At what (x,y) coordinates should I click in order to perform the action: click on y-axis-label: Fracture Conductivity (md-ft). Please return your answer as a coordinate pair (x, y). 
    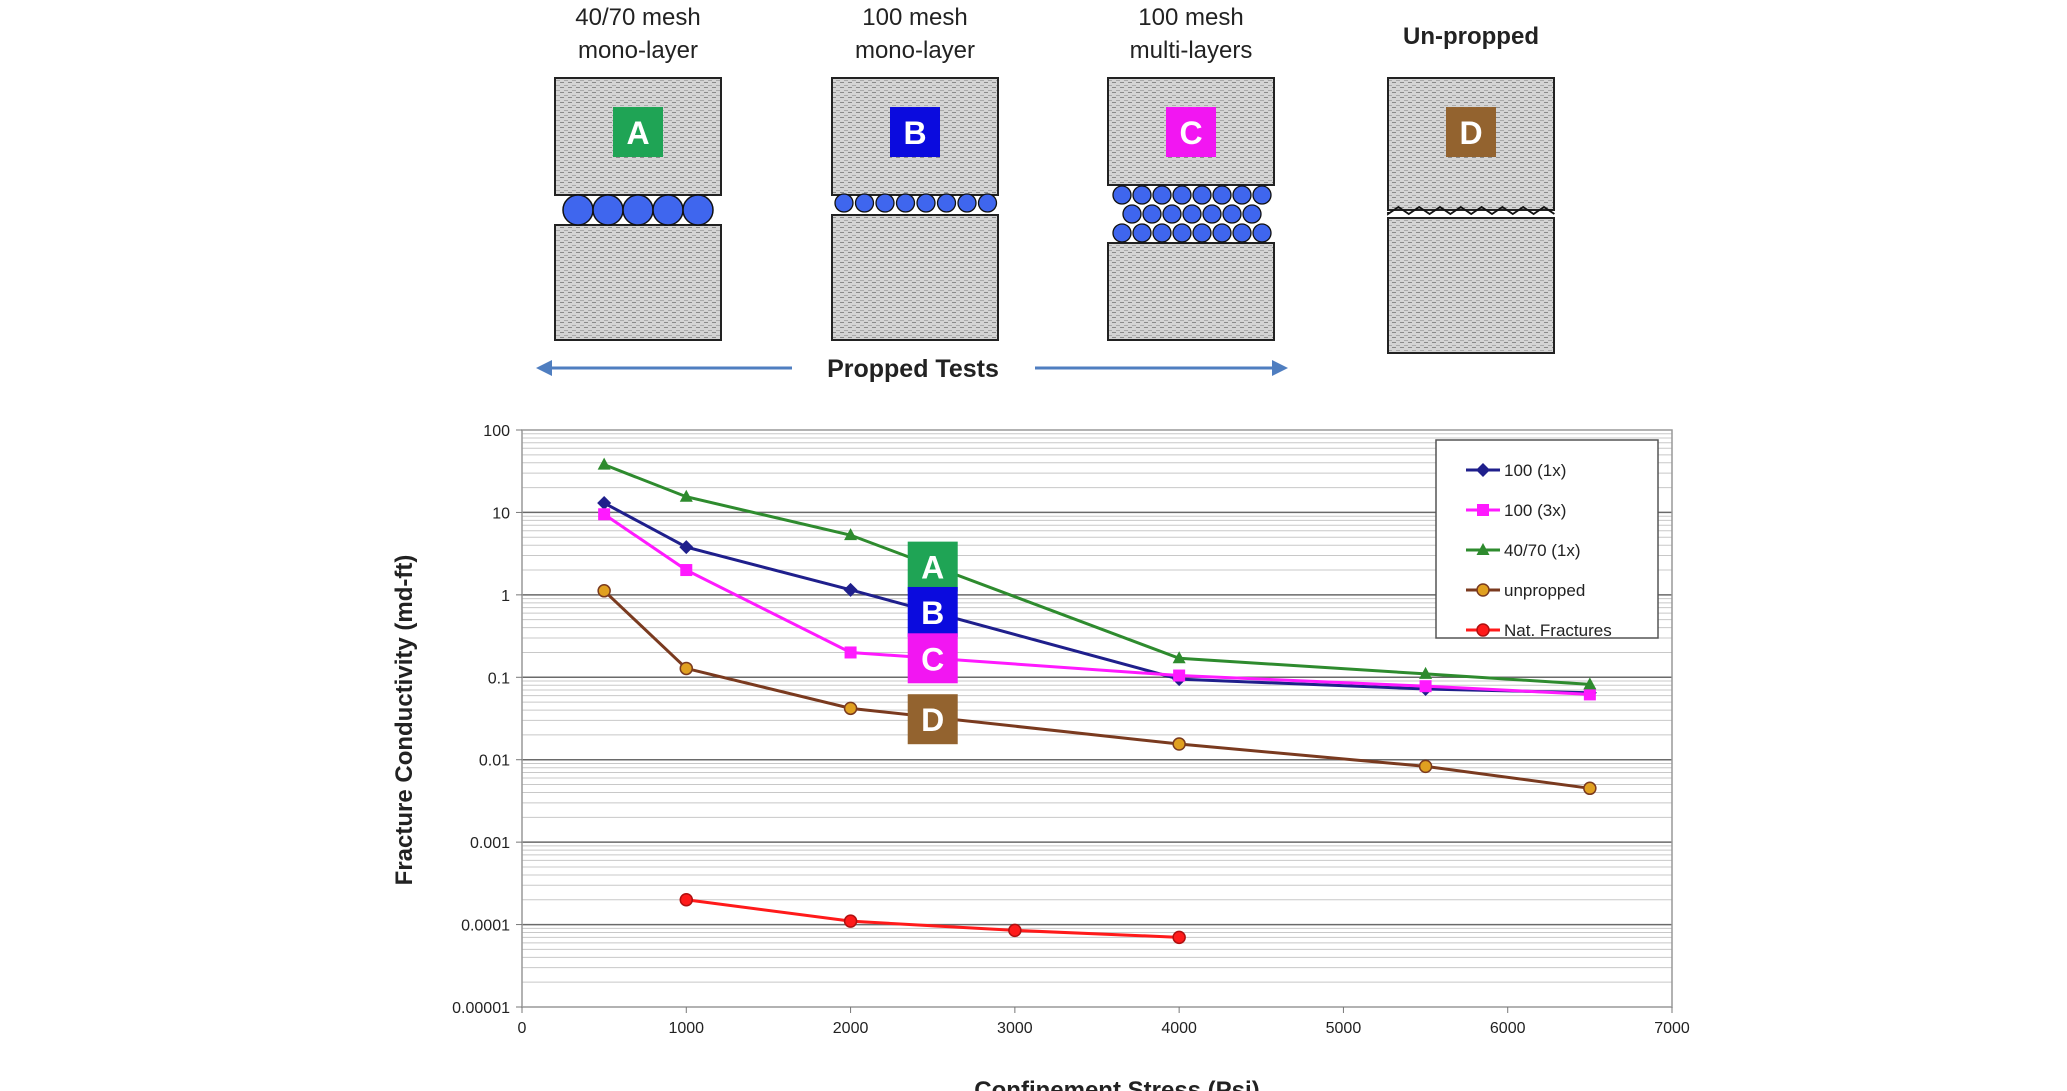
    Looking at the image, I should click on (404, 720).